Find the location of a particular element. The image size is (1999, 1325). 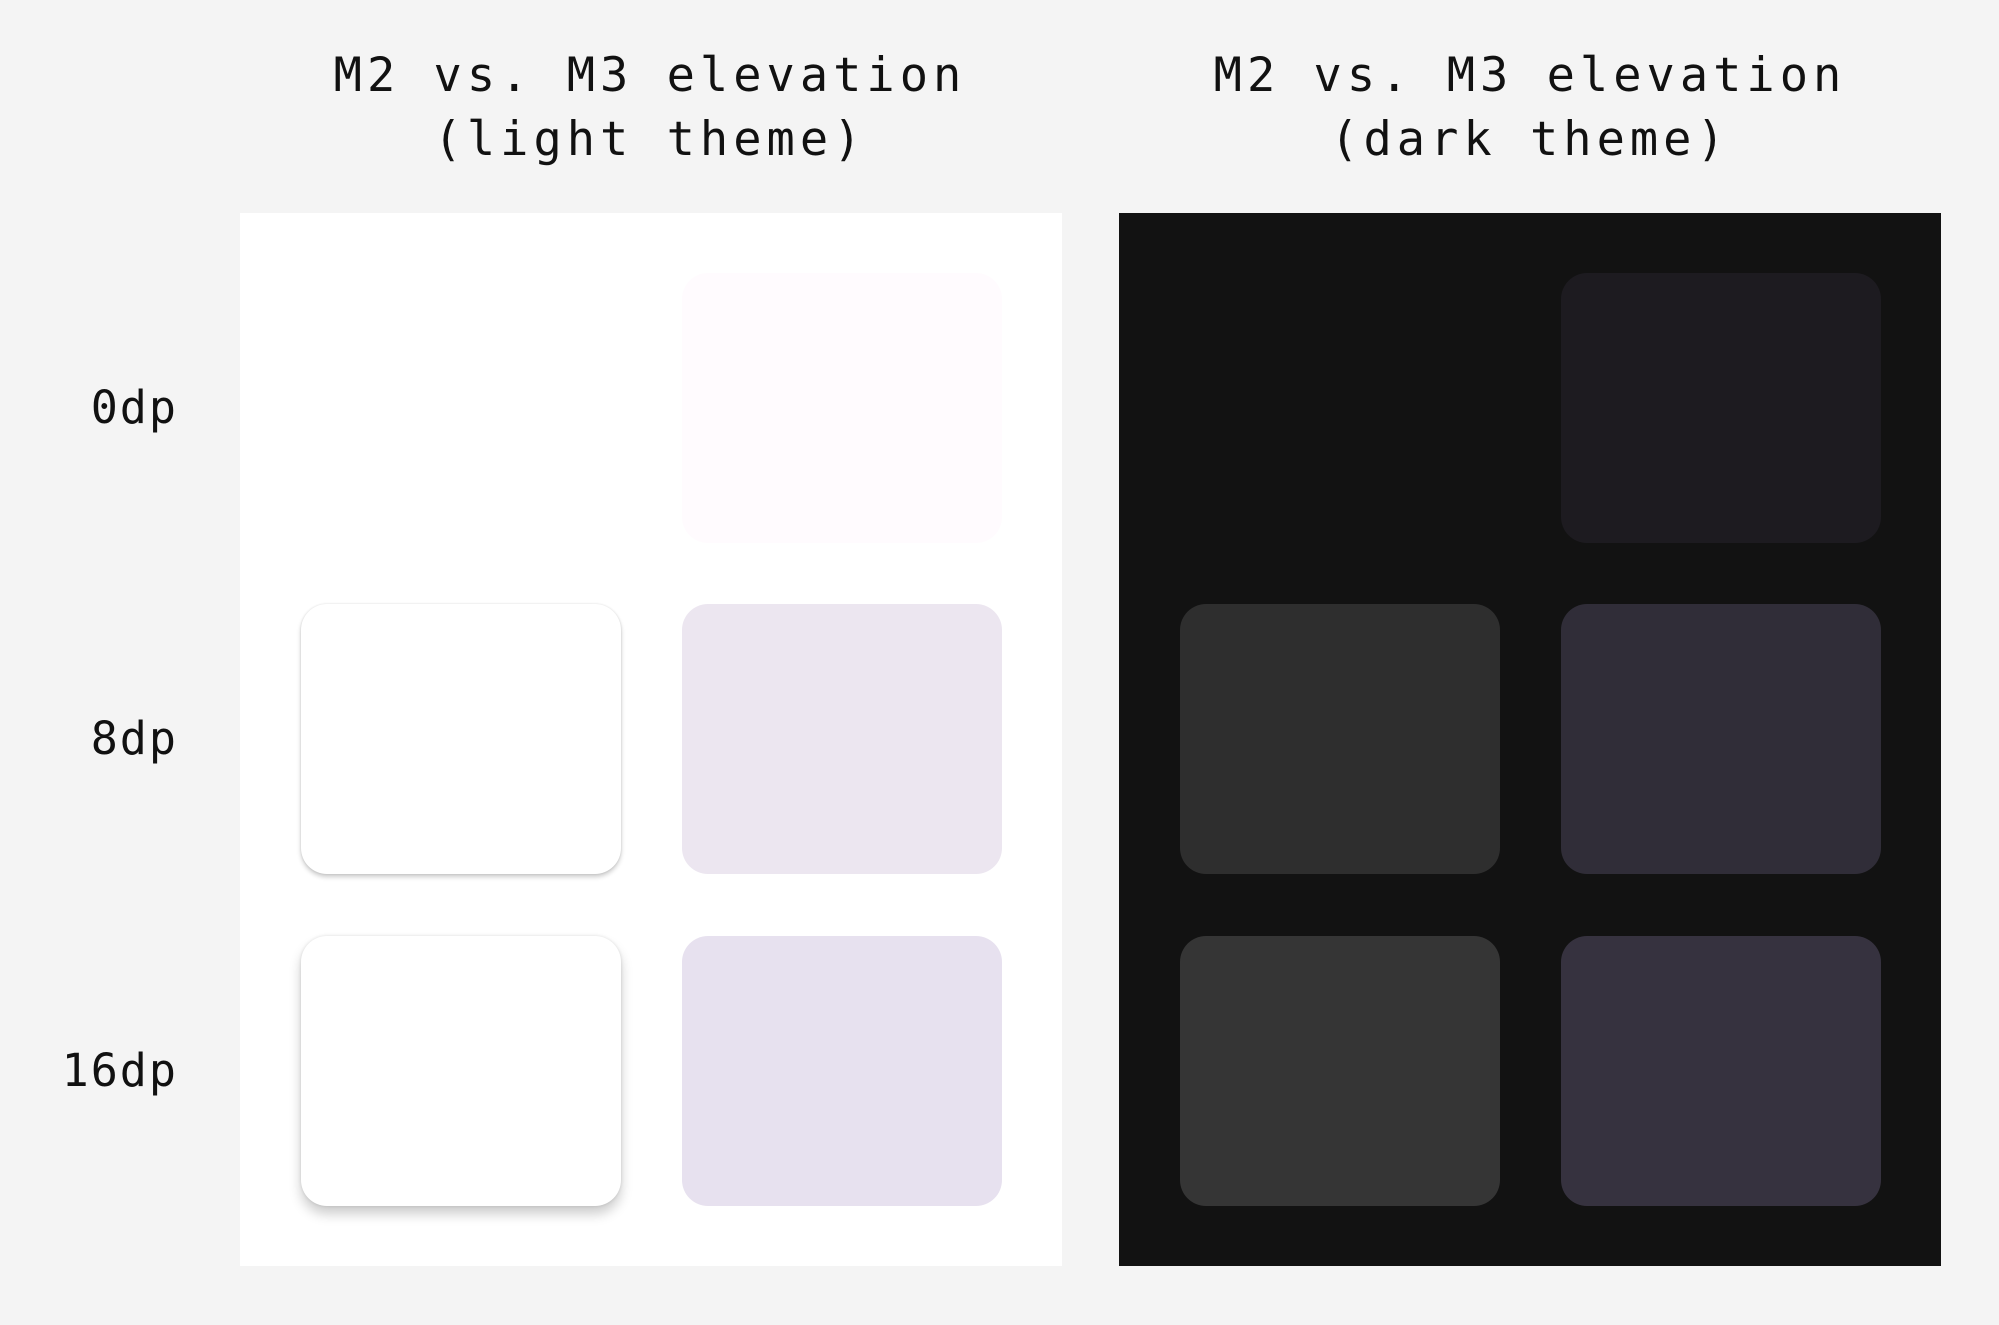

light-m2-8dp-card is located at coordinates (461, 739).